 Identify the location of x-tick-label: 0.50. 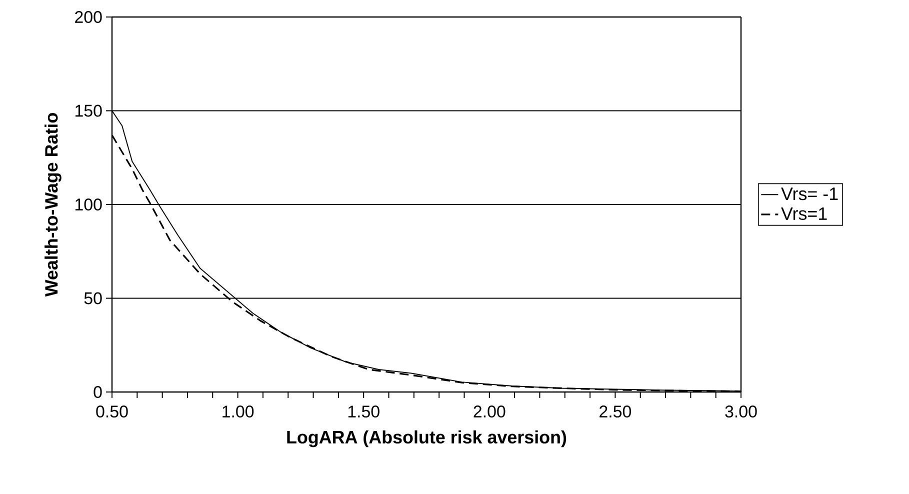
(112, 412).